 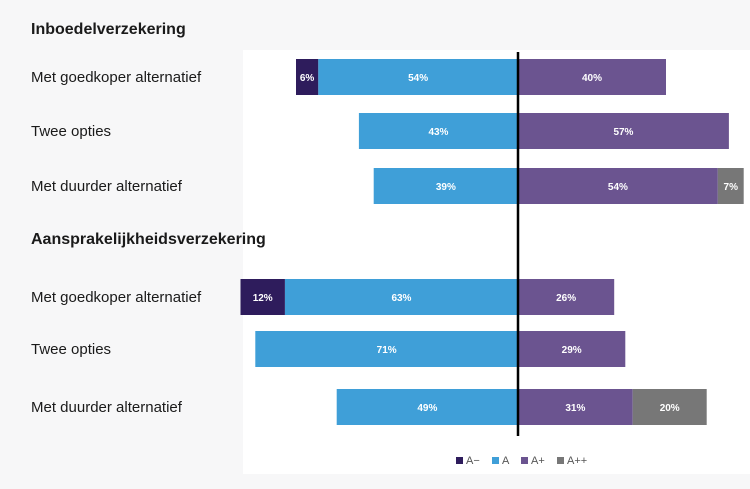 What do you see at coordinates (538, 461) in the screenshot?
I see `legend-item-label: A+` at bounding box center [538, 461].